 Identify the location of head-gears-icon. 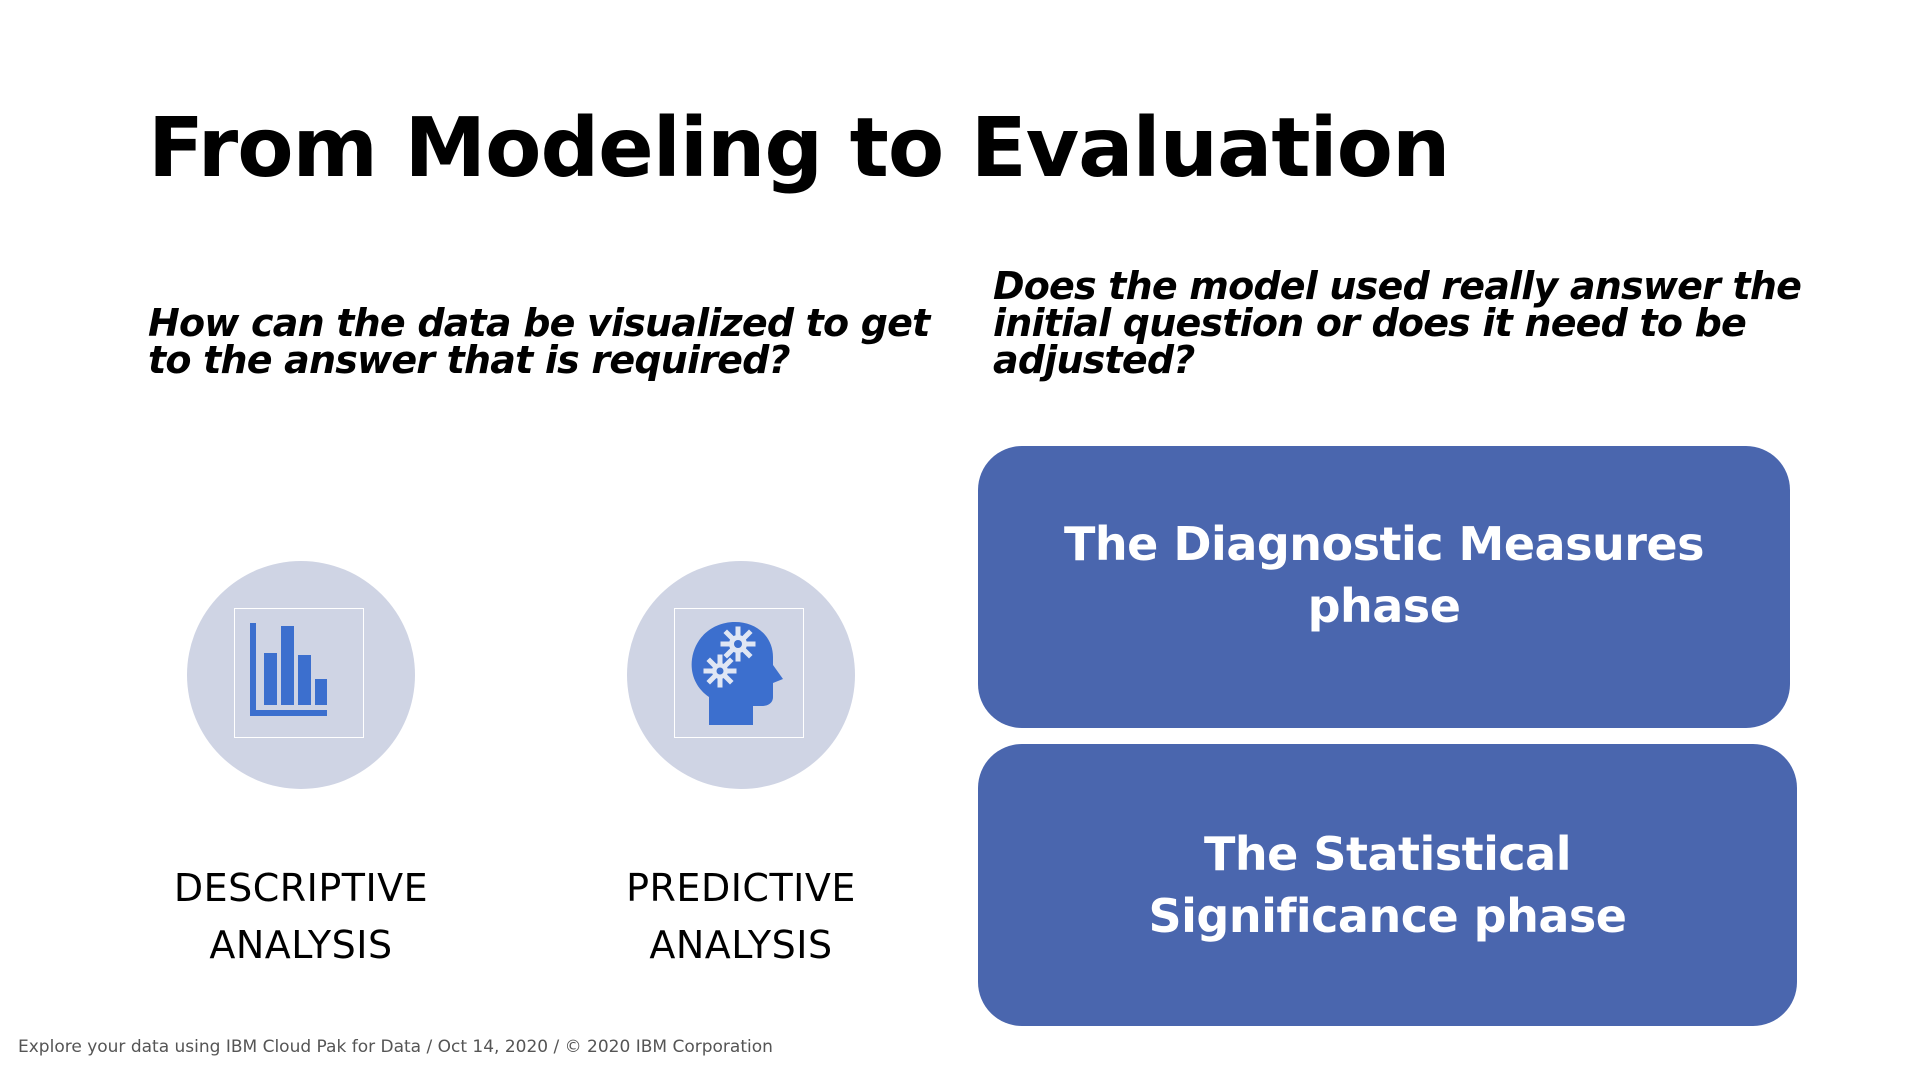
(737, 673).